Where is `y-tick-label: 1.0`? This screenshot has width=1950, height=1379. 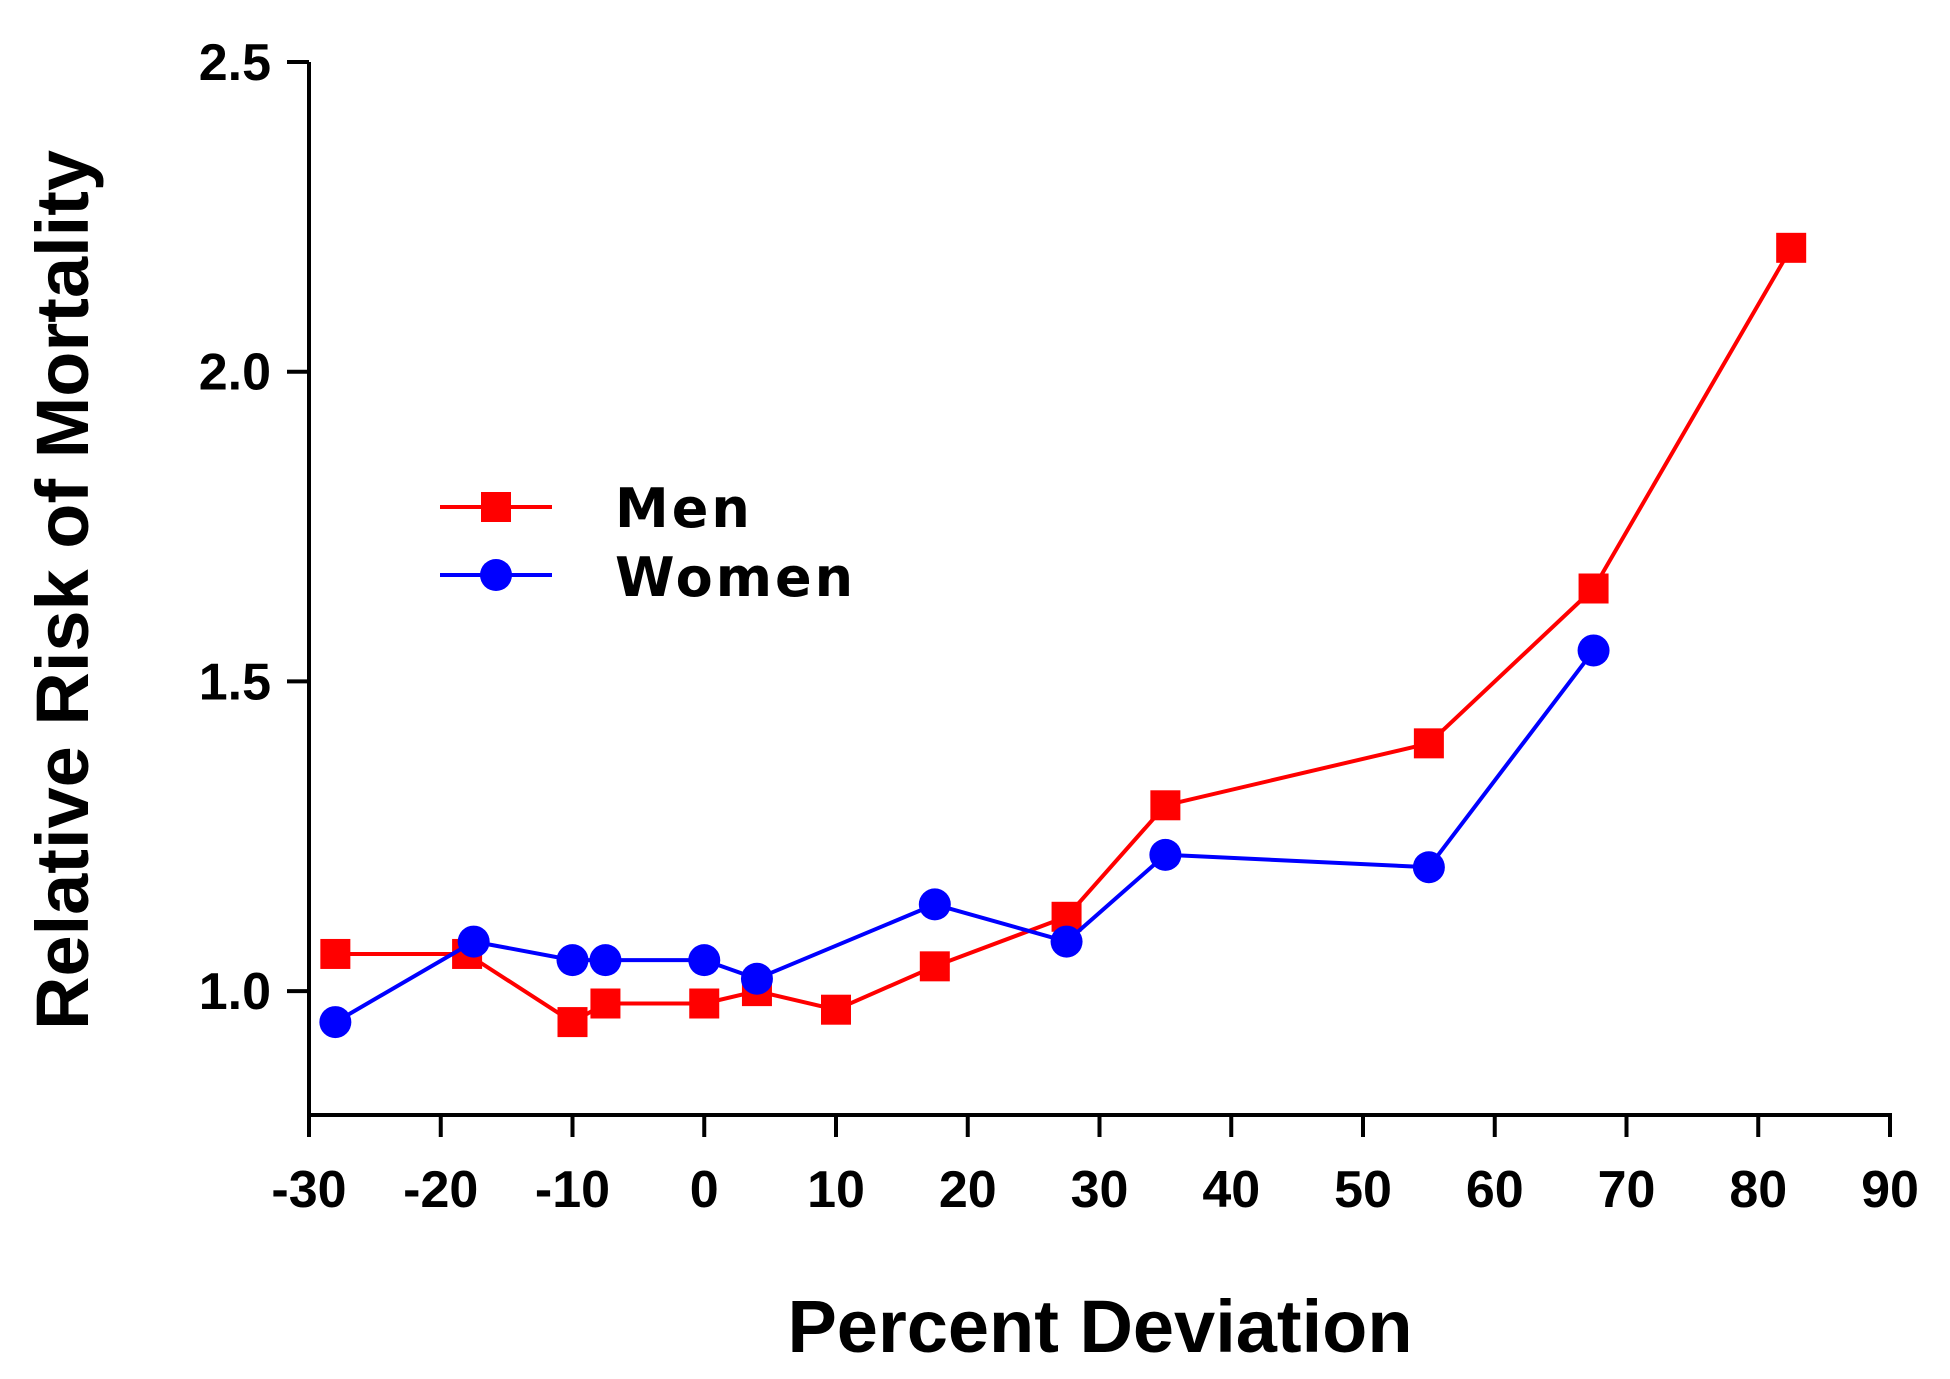
y-tick-label: 1.0 is located at coordinates (235, 992).